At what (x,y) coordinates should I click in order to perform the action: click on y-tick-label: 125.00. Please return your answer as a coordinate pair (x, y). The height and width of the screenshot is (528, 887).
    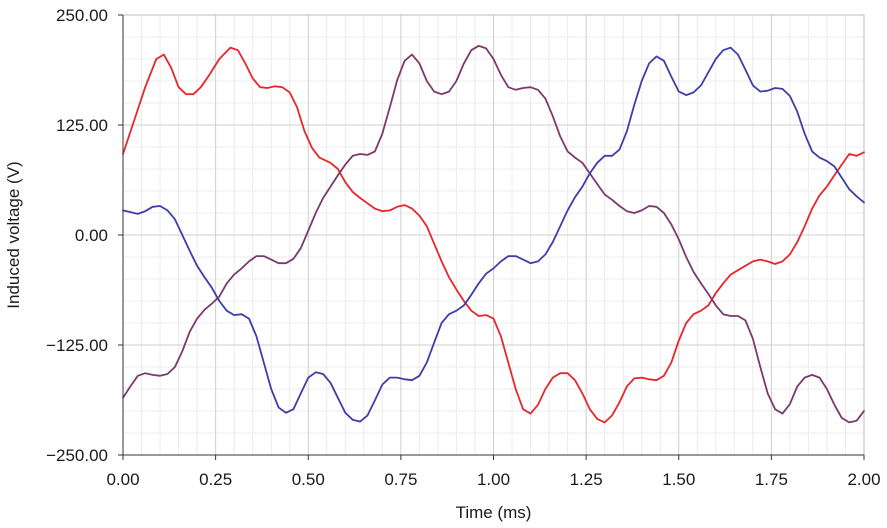
    Looking at the image, I should click on (82, 125).